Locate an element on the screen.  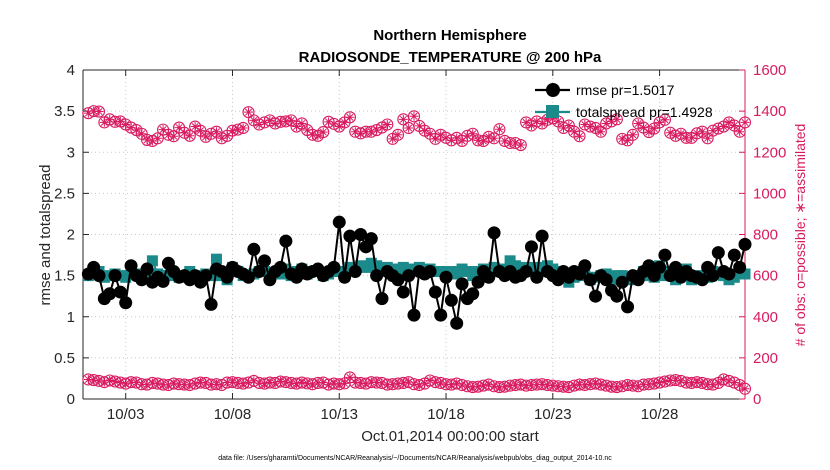
x-tick-label: 10/18 is located at coordinates (446, 414).